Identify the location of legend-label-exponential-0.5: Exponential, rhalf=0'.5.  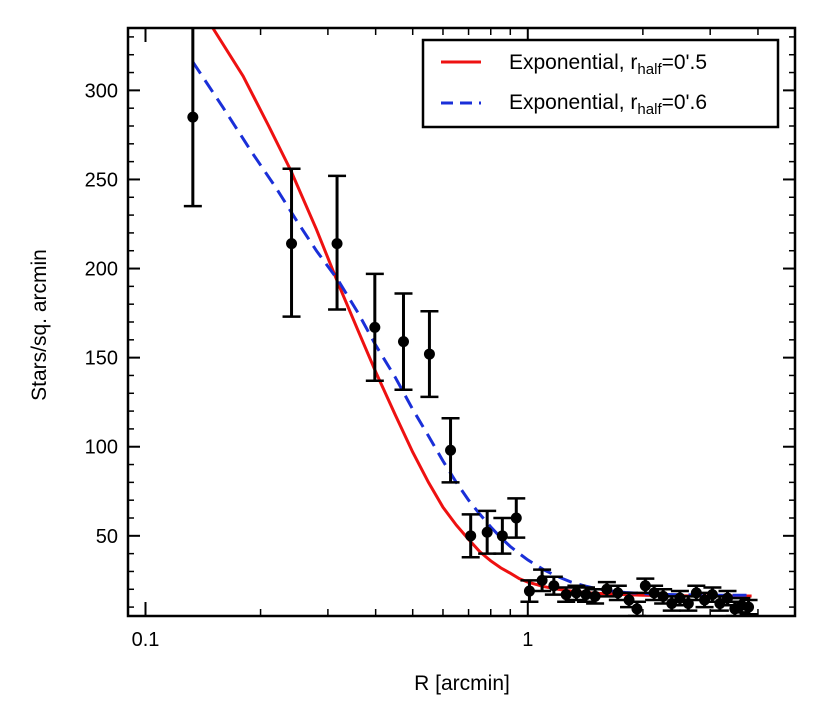
(608, 64).